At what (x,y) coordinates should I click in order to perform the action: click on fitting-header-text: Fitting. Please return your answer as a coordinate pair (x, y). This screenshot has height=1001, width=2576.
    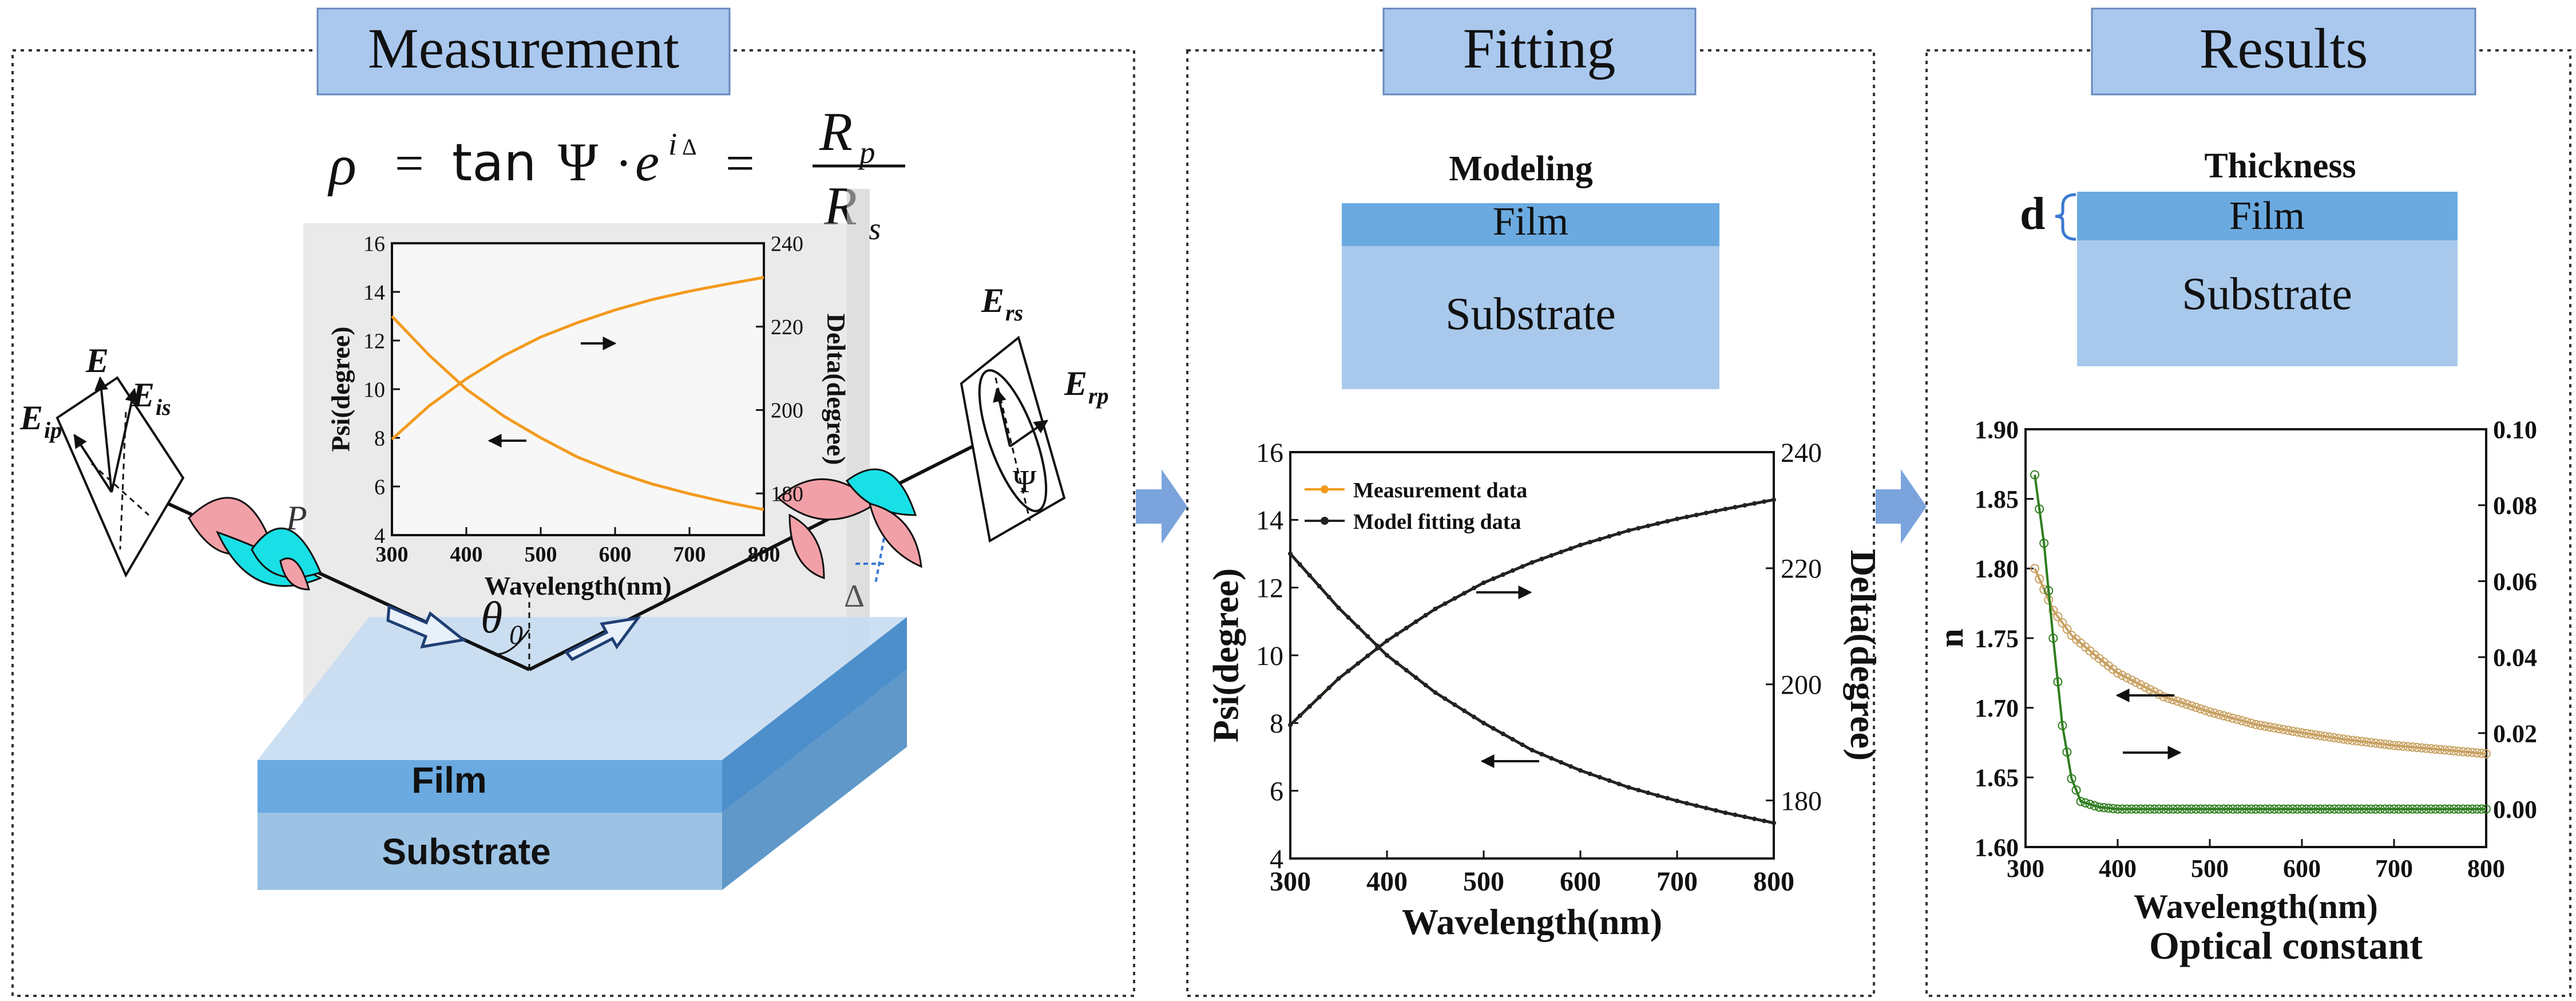
    Looking at the image, I should click on (1539, 48).